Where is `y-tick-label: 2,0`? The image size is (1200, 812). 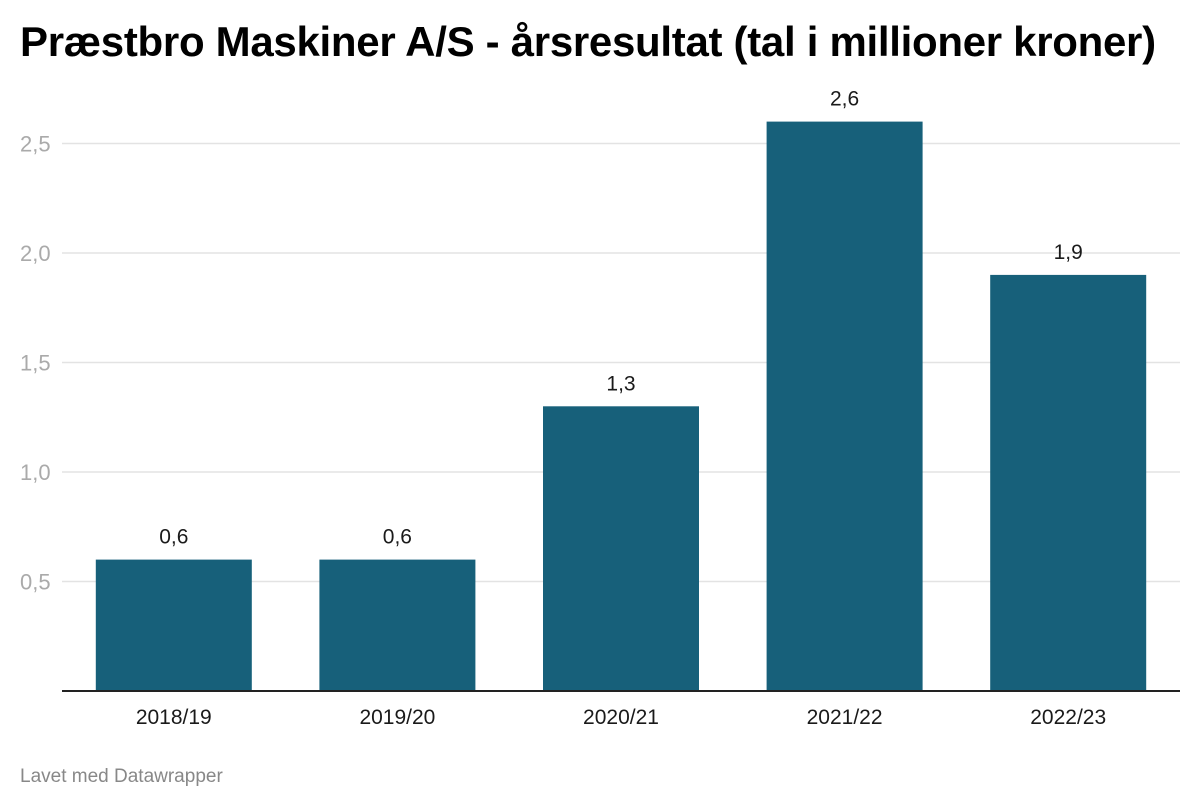
y-tick-label: 2,0 is located at coordinates (35, 253).